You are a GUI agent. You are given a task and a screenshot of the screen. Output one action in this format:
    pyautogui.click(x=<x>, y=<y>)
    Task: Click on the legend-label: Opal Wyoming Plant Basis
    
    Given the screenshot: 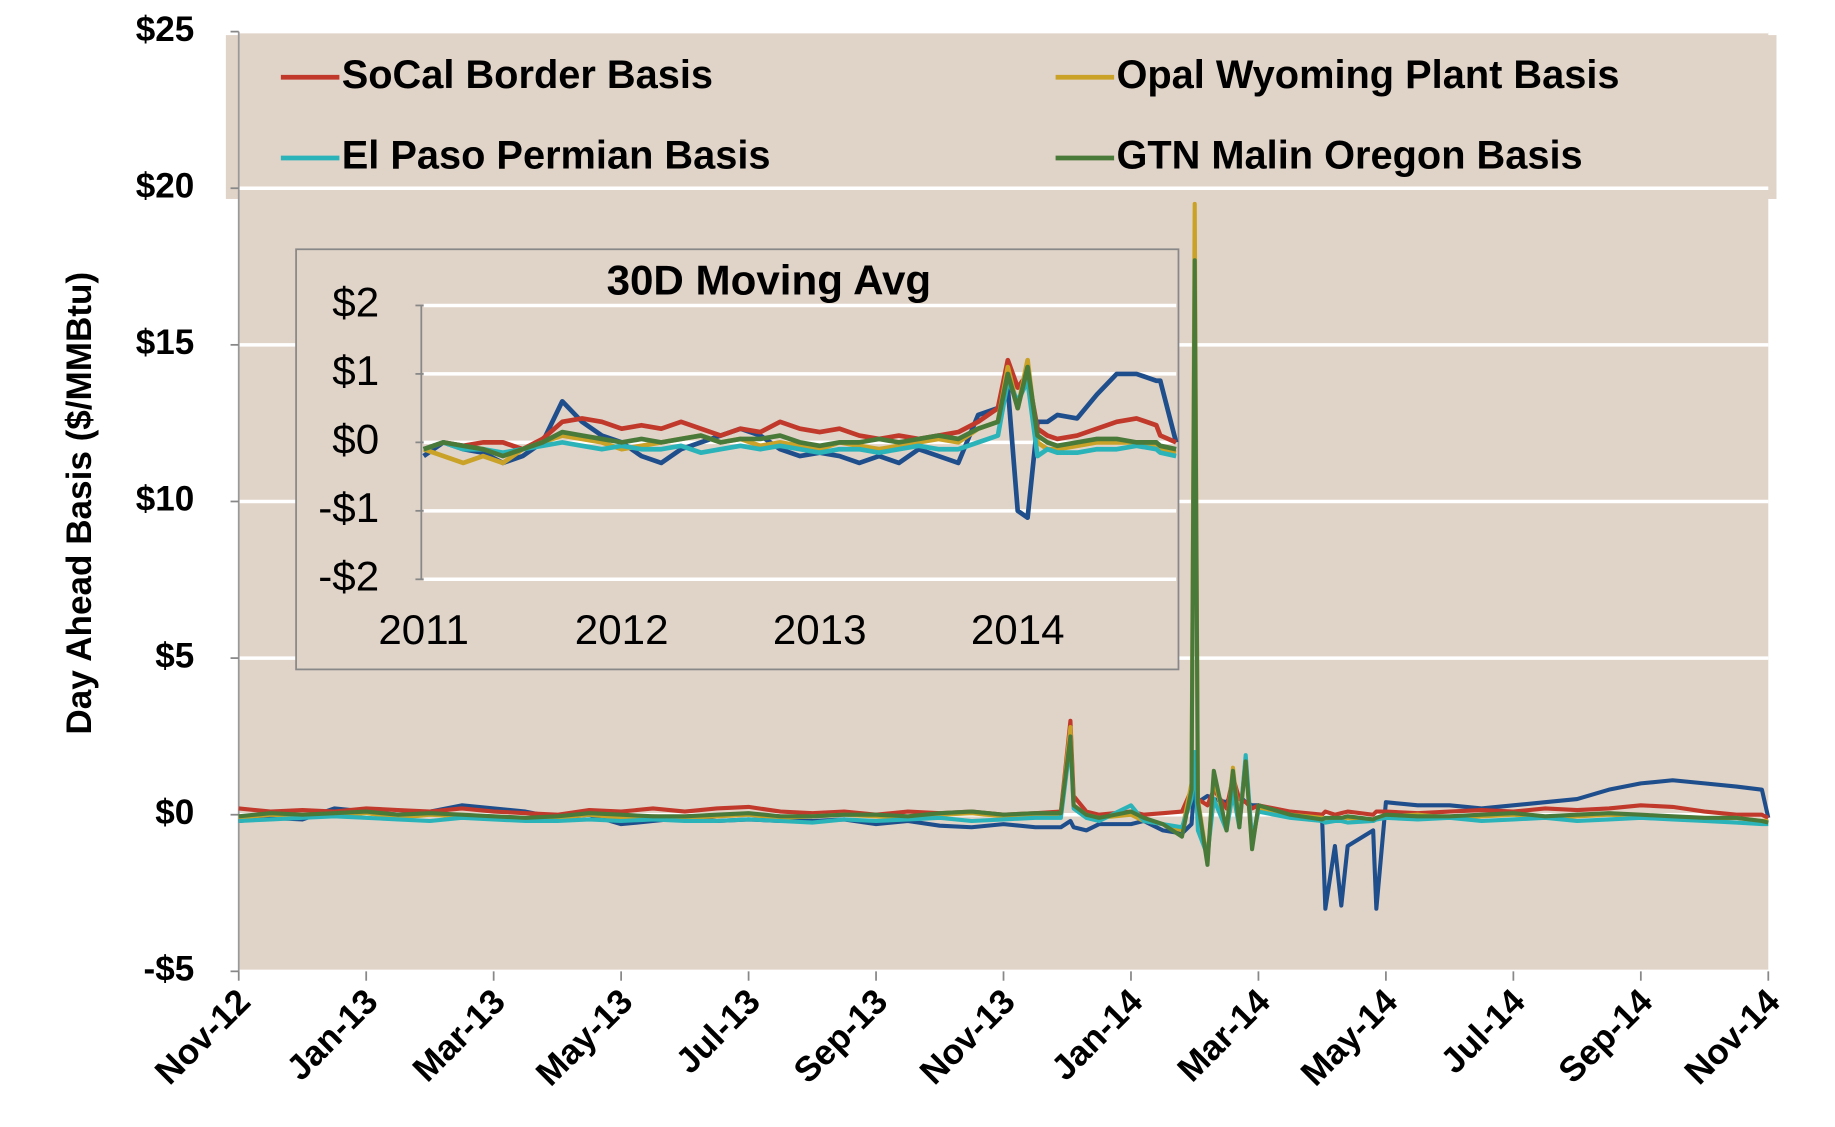 What is the action you would take?
    pyautogui.click(x=1367, y=75)
    